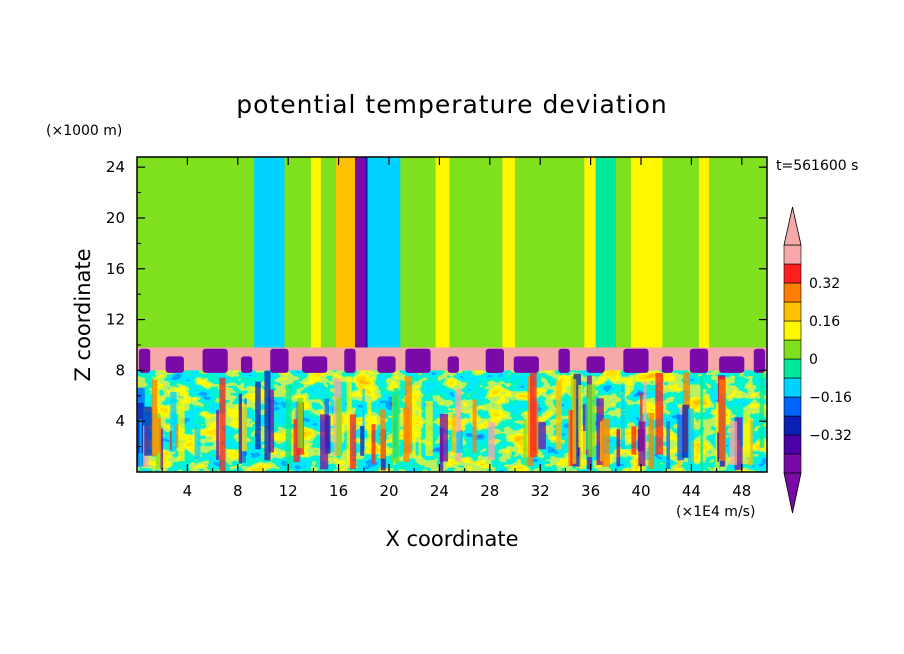  What do you see at coordinates (715, 512) in the screenshot?
I see `x-unit-label: (×1E4 m/s)` at bounding box center [715, 512].